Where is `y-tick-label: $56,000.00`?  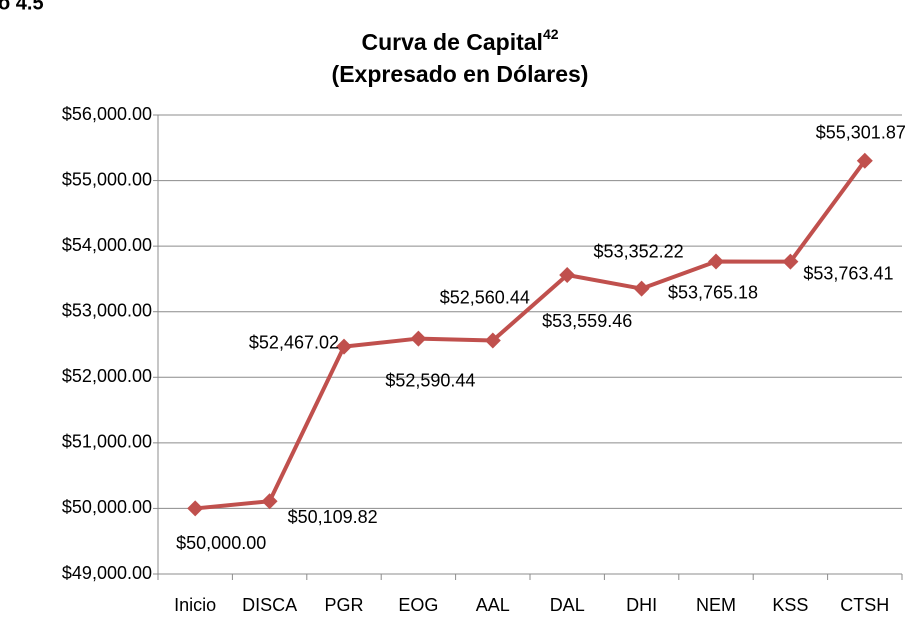 y-tick-label: $56,000.00 is located at coordinates (107, 114).